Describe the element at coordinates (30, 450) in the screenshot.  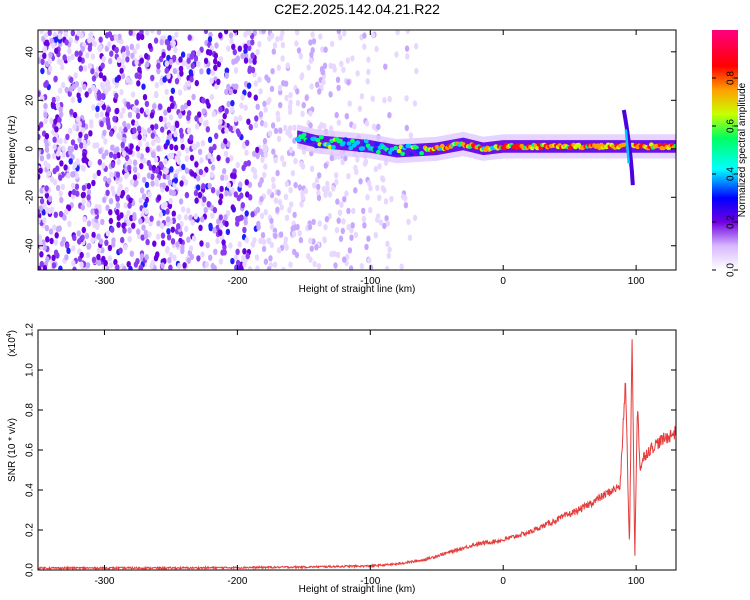
I see `y-tick-label: 0.6` at that location.